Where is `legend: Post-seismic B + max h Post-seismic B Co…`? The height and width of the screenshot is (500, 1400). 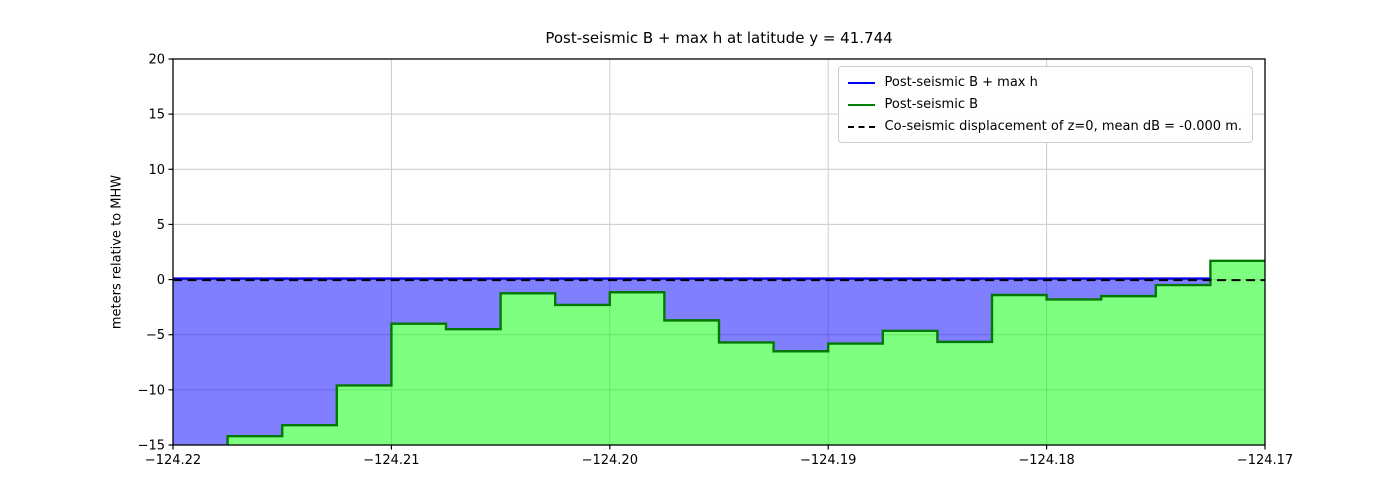 legend: Post-seismic B + max h Post-seismic B Co… is located at coordinates (1045, 104).